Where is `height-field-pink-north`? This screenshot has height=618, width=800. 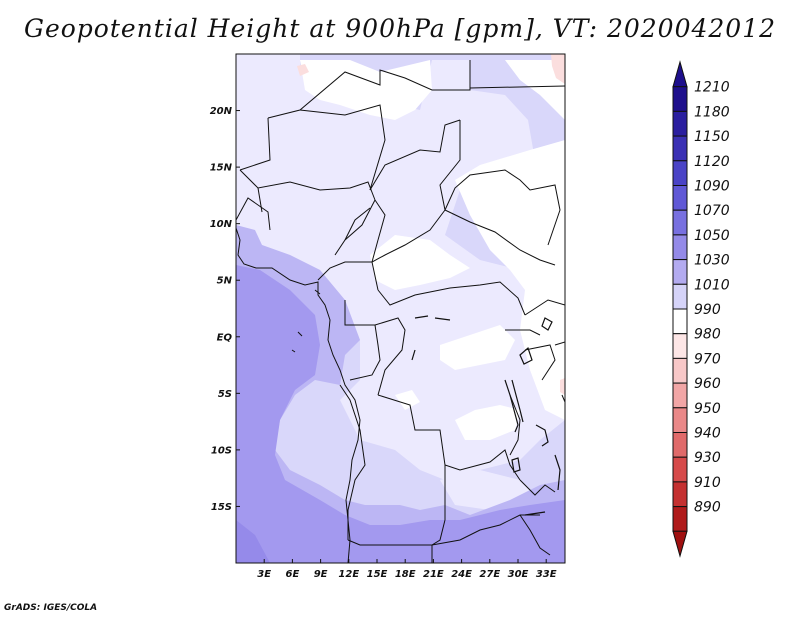 height-field-pink-north is located at coordinates (303, 70).